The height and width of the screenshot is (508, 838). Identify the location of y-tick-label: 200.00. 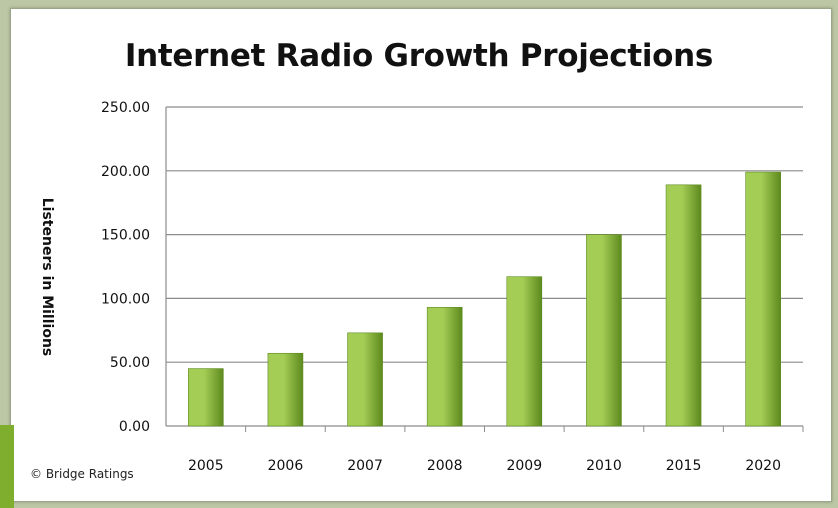
(125, 172).